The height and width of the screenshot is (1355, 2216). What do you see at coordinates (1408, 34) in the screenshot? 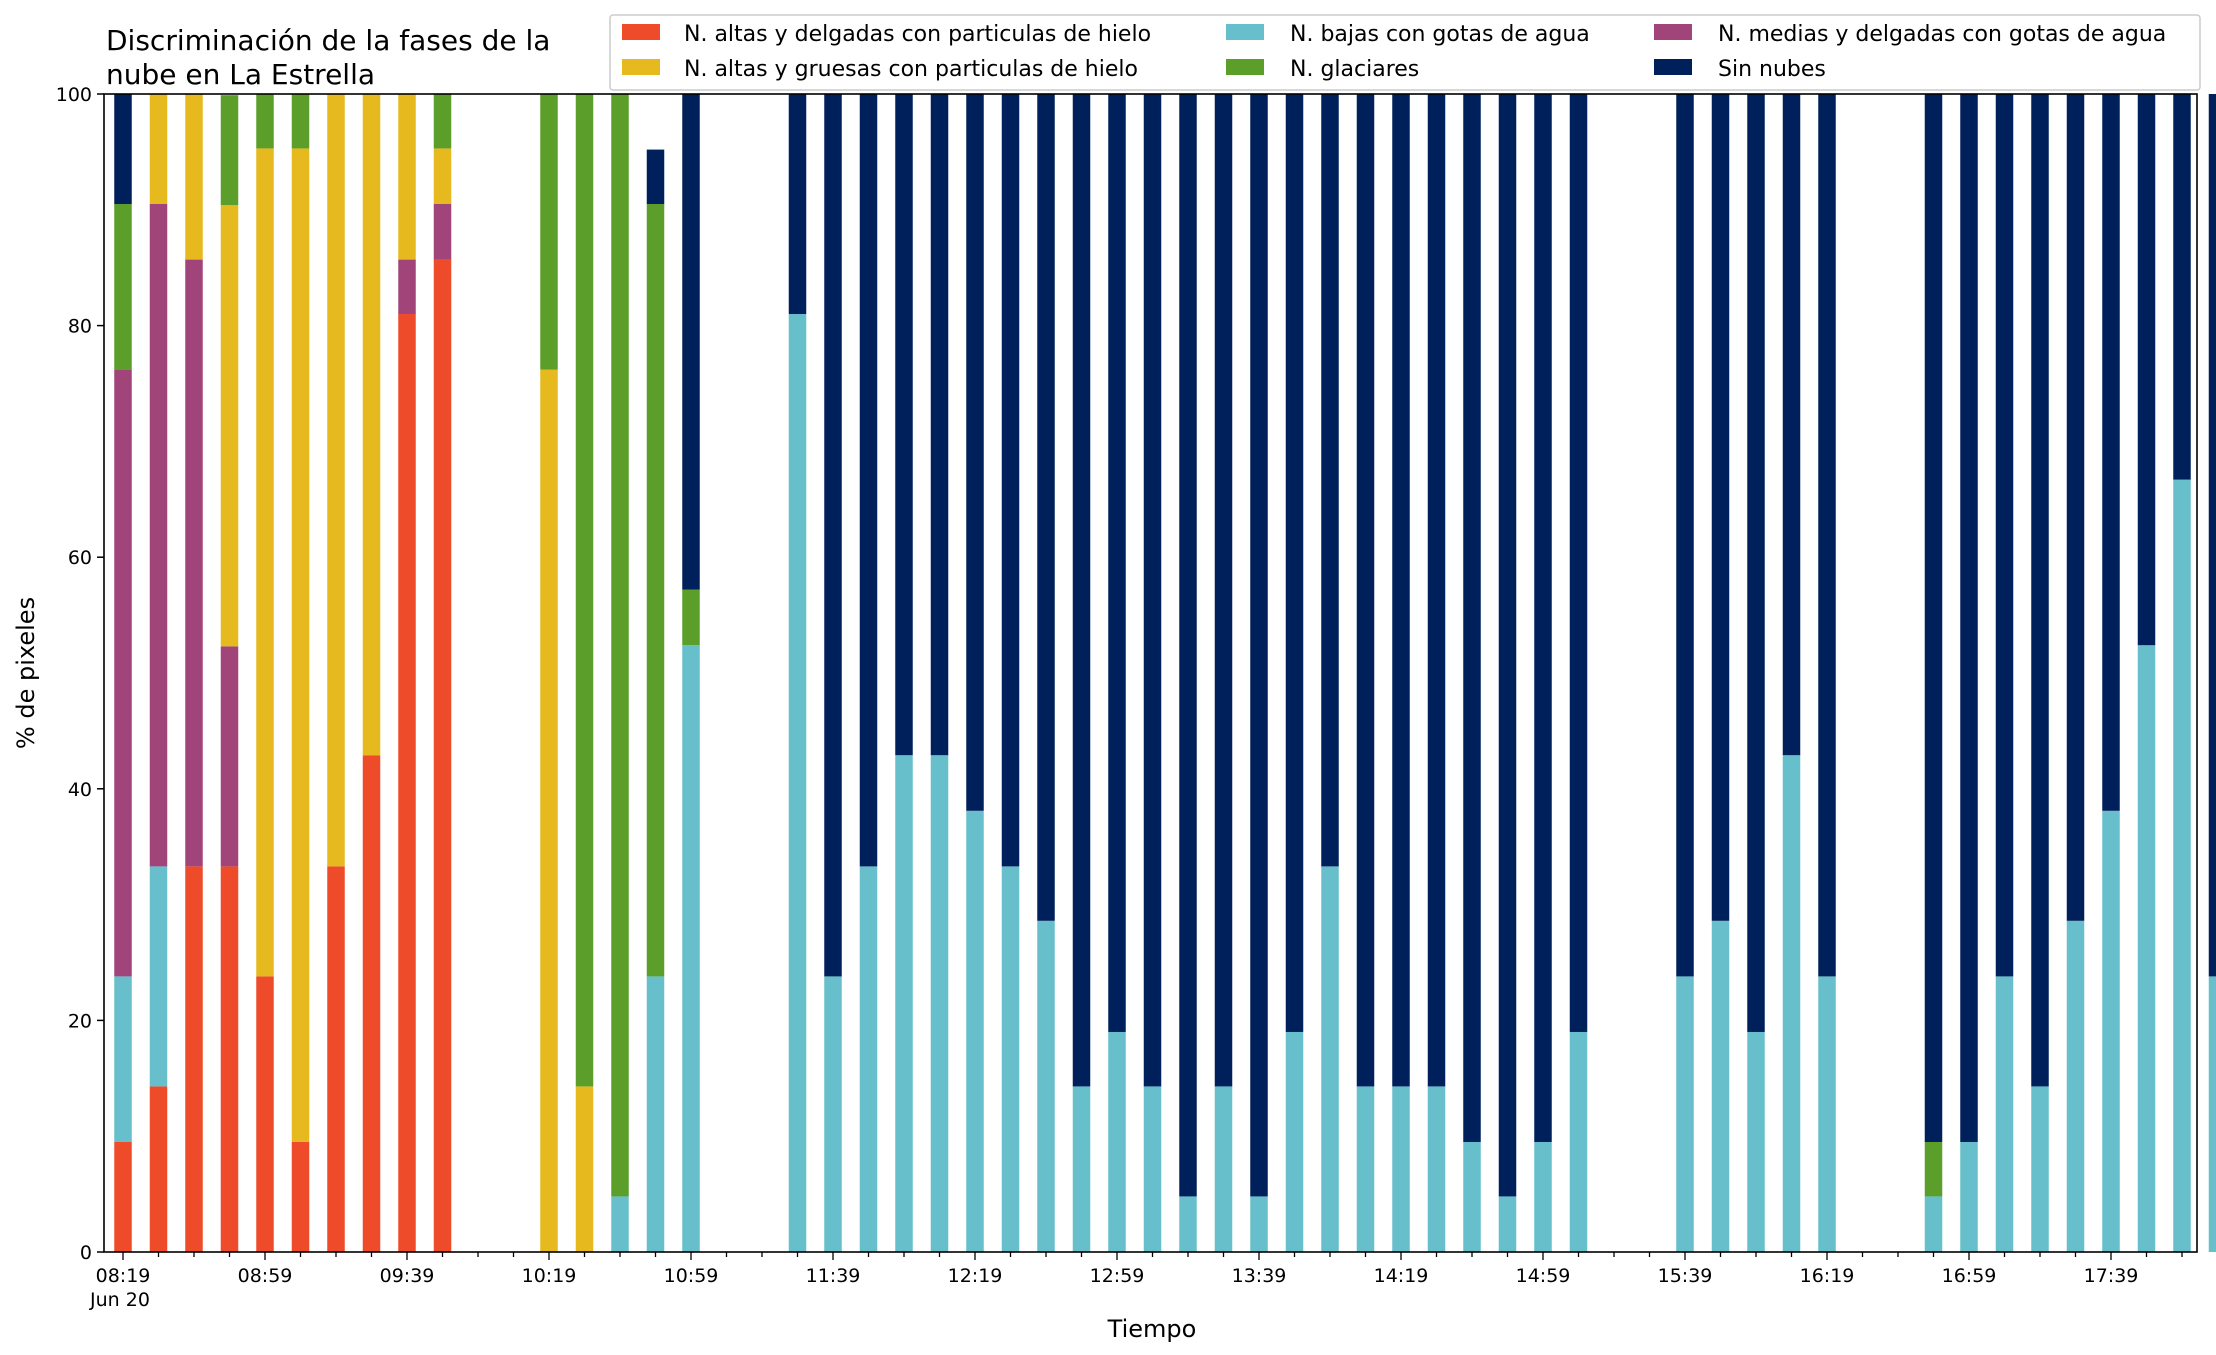
I see `legend-entry: N. bajas con gotas de agua` at bounding box center [1408, 34].